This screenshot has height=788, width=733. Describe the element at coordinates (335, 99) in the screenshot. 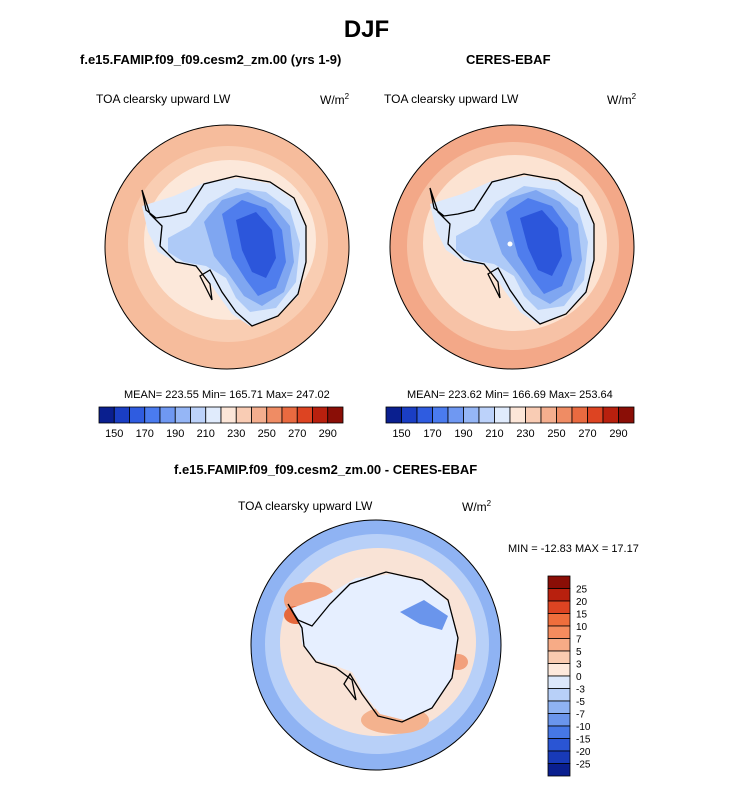

I see `model-units-label: W/m2` at that location.